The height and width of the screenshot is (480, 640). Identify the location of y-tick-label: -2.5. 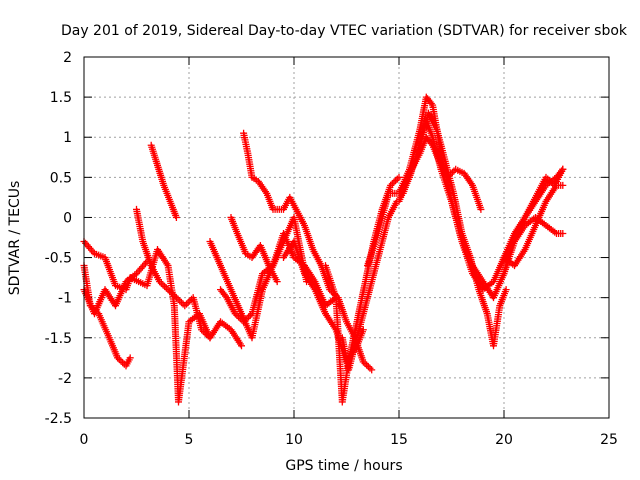
(58, 419).